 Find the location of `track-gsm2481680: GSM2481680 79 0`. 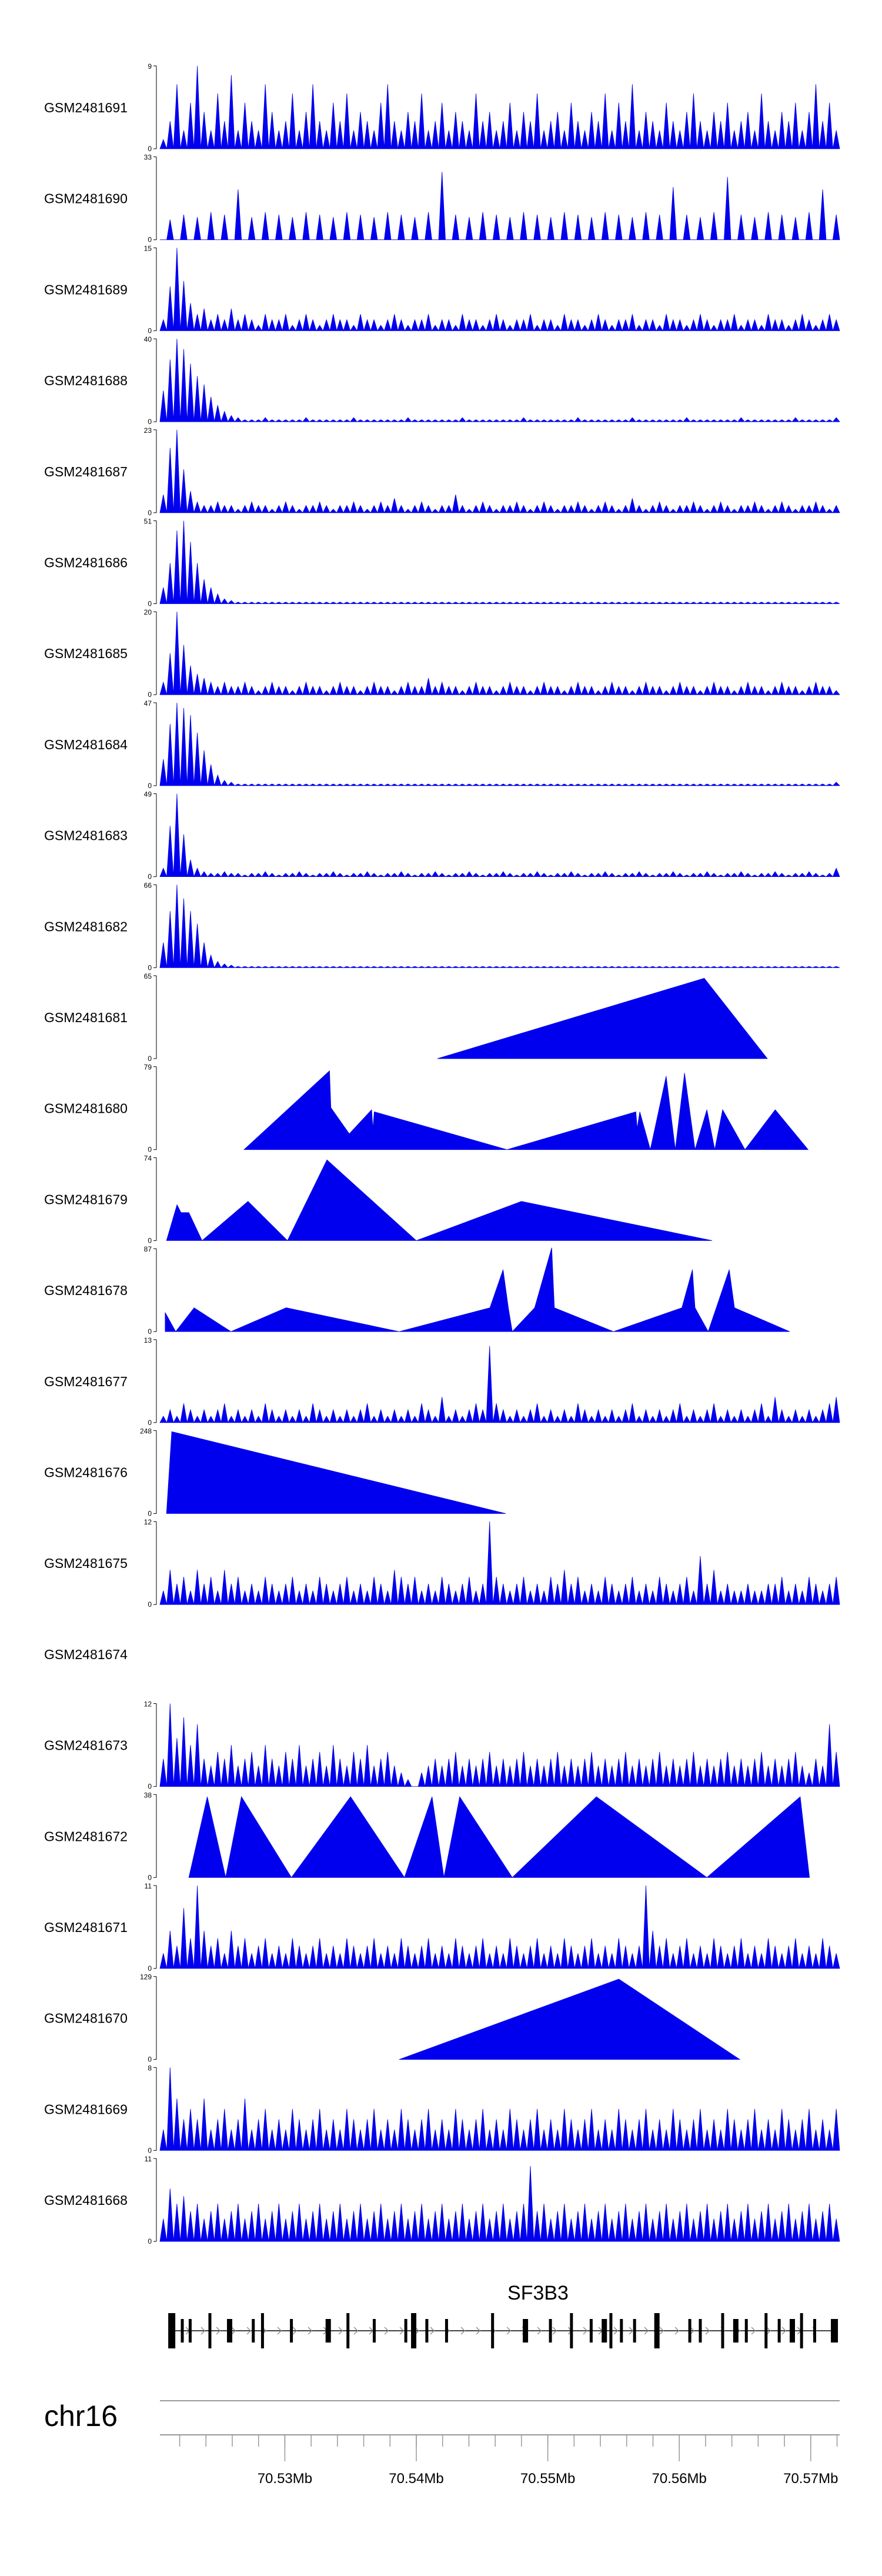

track-gsm2481680: GSM2481680 79 0 is located at coordinates (426, 1108).